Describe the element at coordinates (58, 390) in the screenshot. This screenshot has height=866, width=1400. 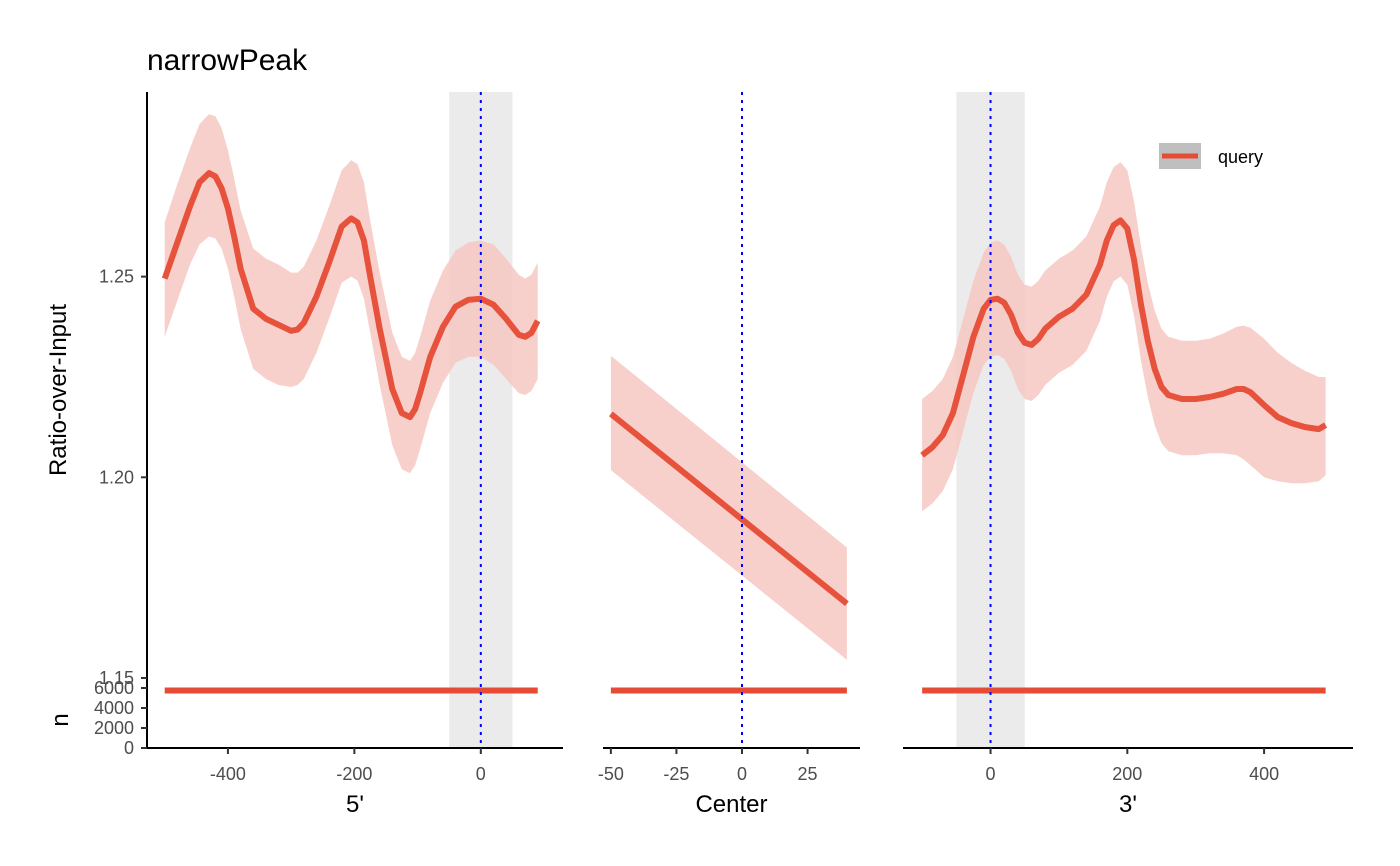
I see `y-axis-title: Ratio-over-Input` at that location.